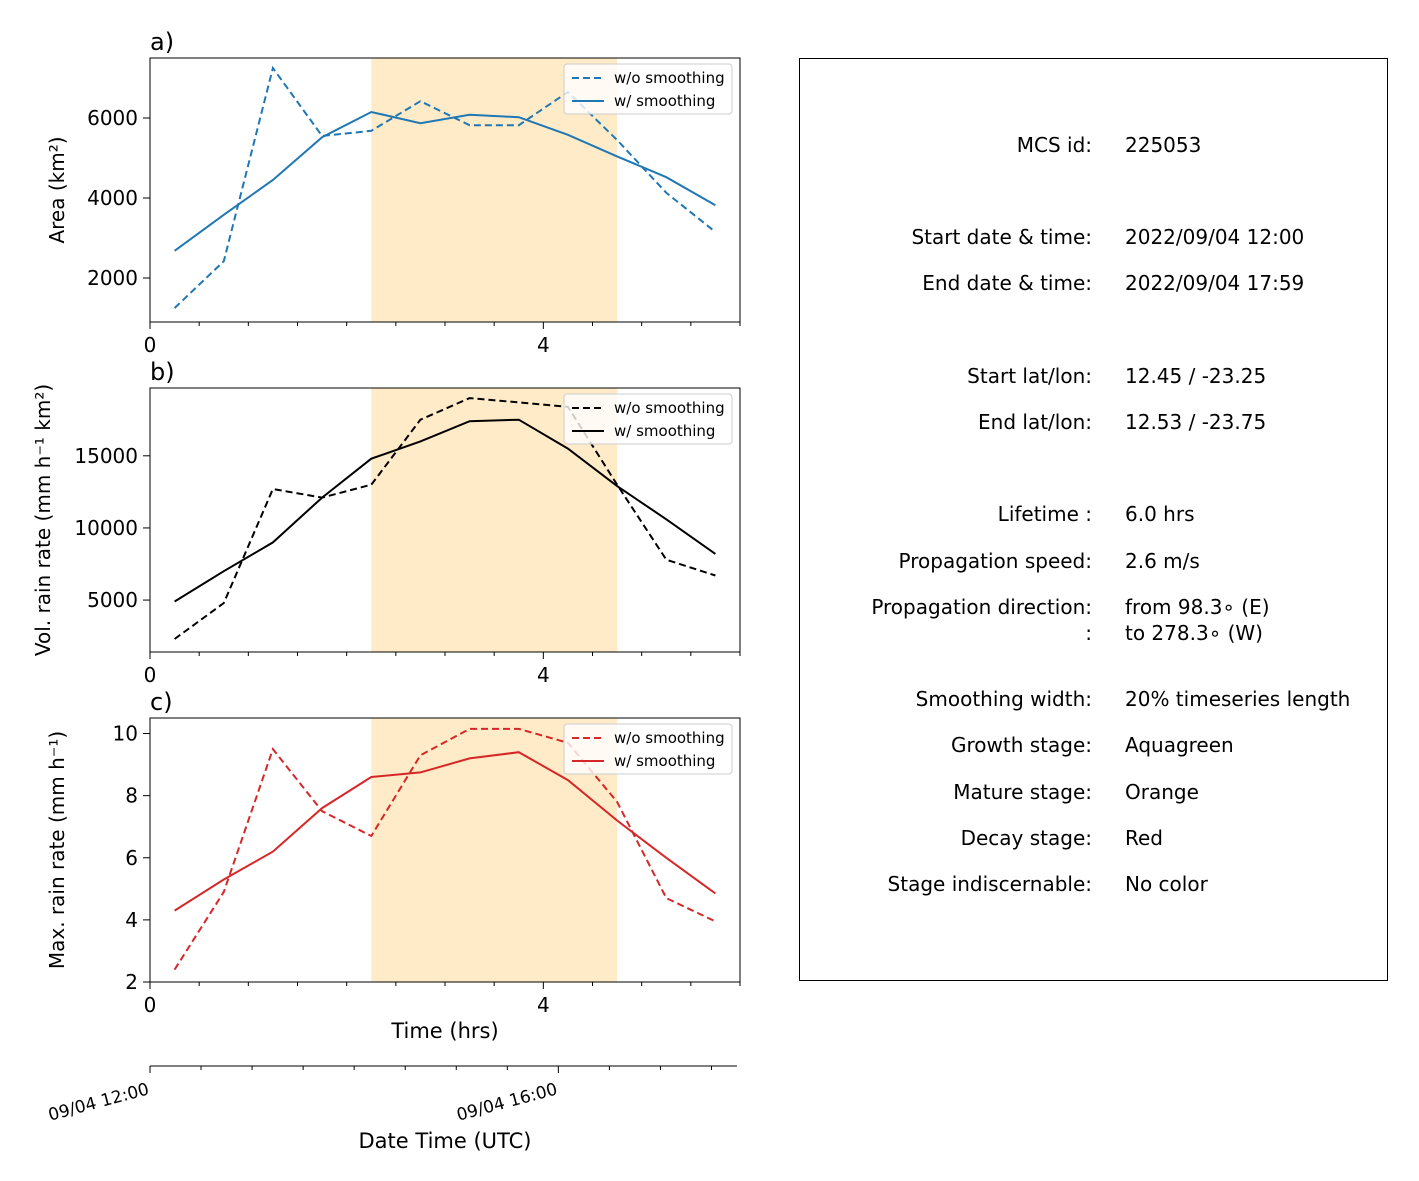 The width and height of the screenshot is (1419, 1181). Describe the element at coordinates (131, 858) in the screenshot. I see `y-tick-label: 6` at that location.